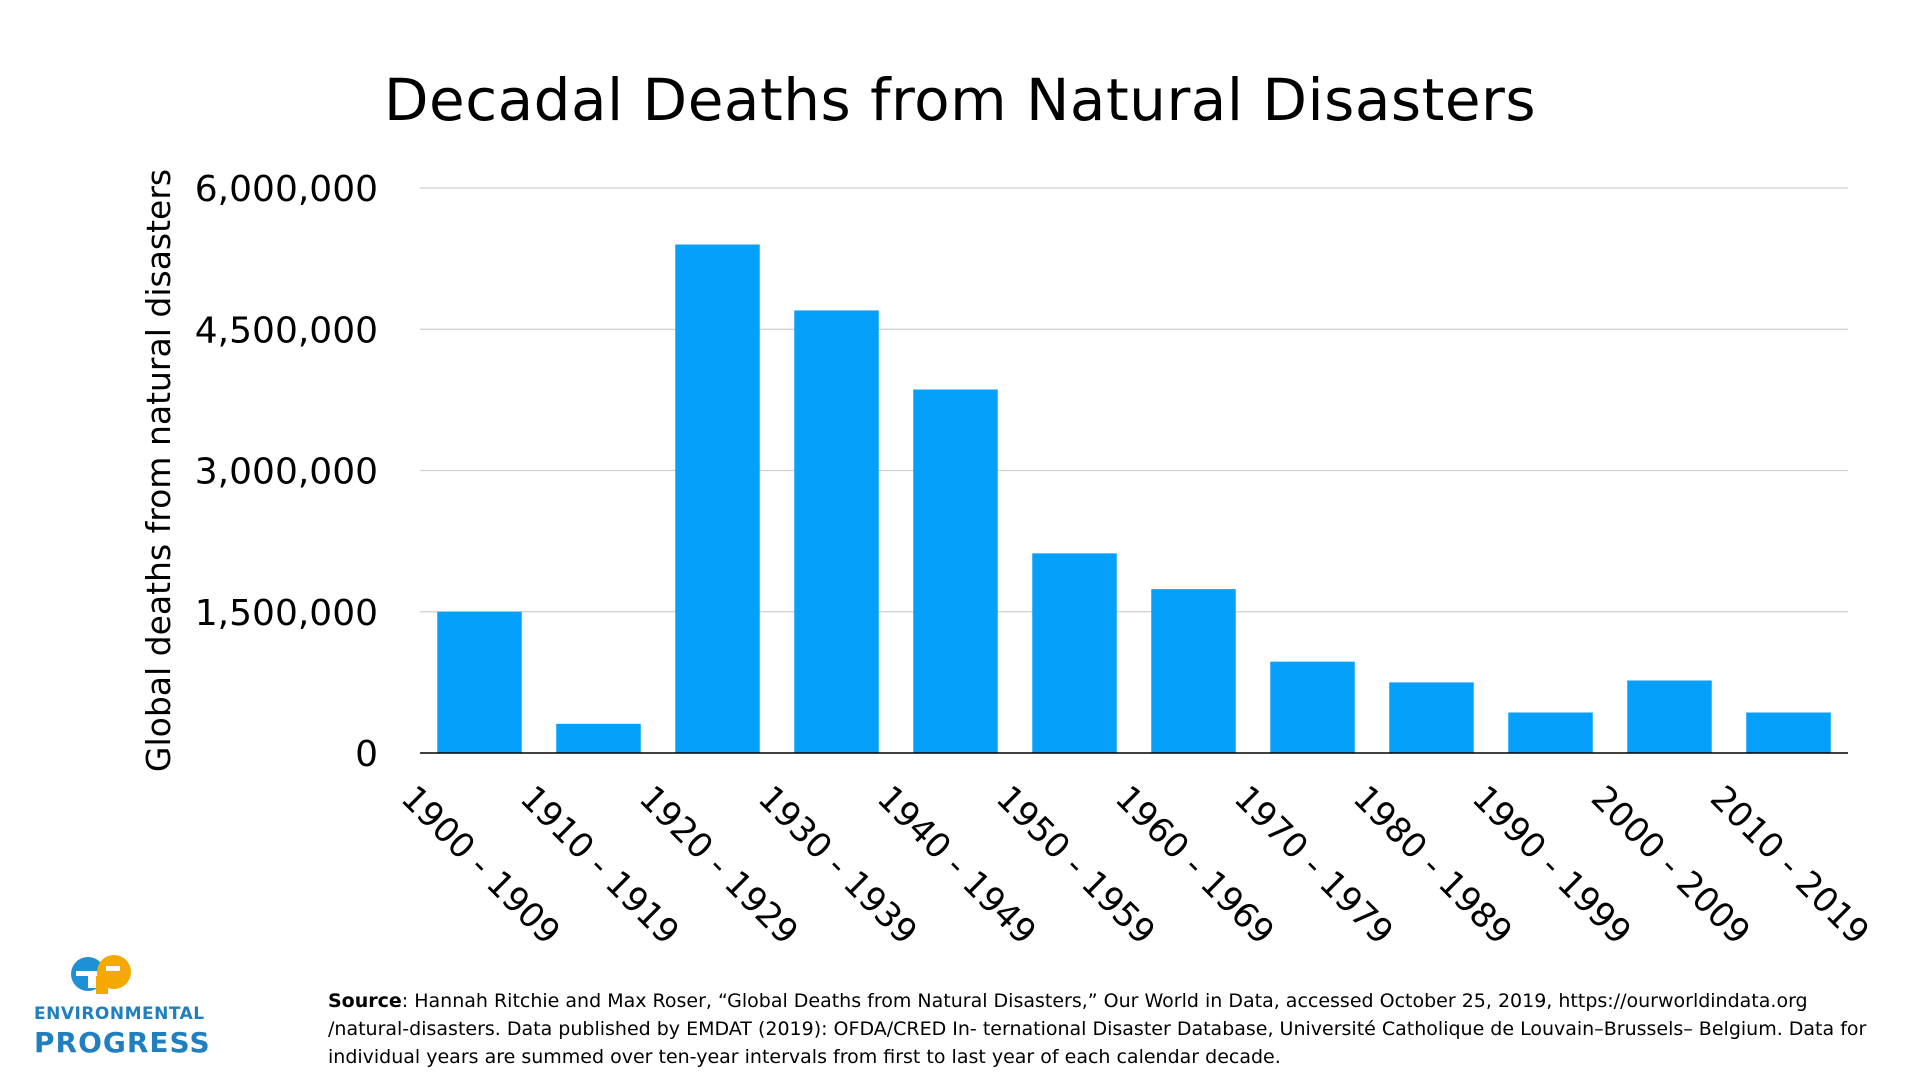 The image size is (1920, 1080). What do you see at coordinates (286, 189) in the screenshot?
I see `y-tick-label: 6,000,000` at bounding box center [286, 189].